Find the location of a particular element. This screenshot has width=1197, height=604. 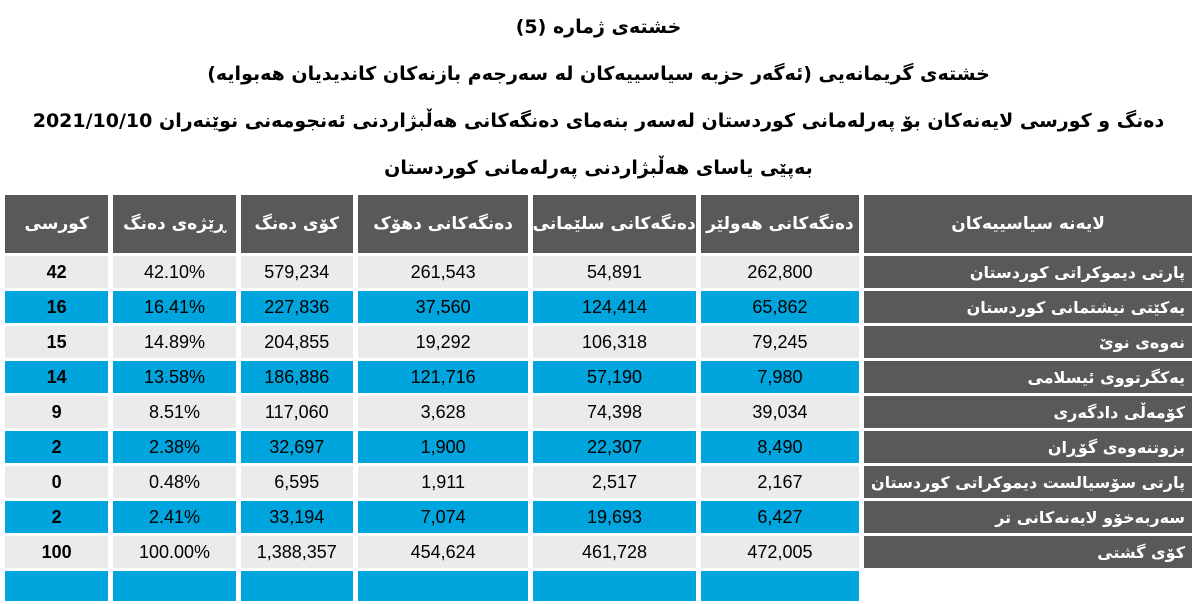

seats-cell: 16 is located at coordinates (57, 307).